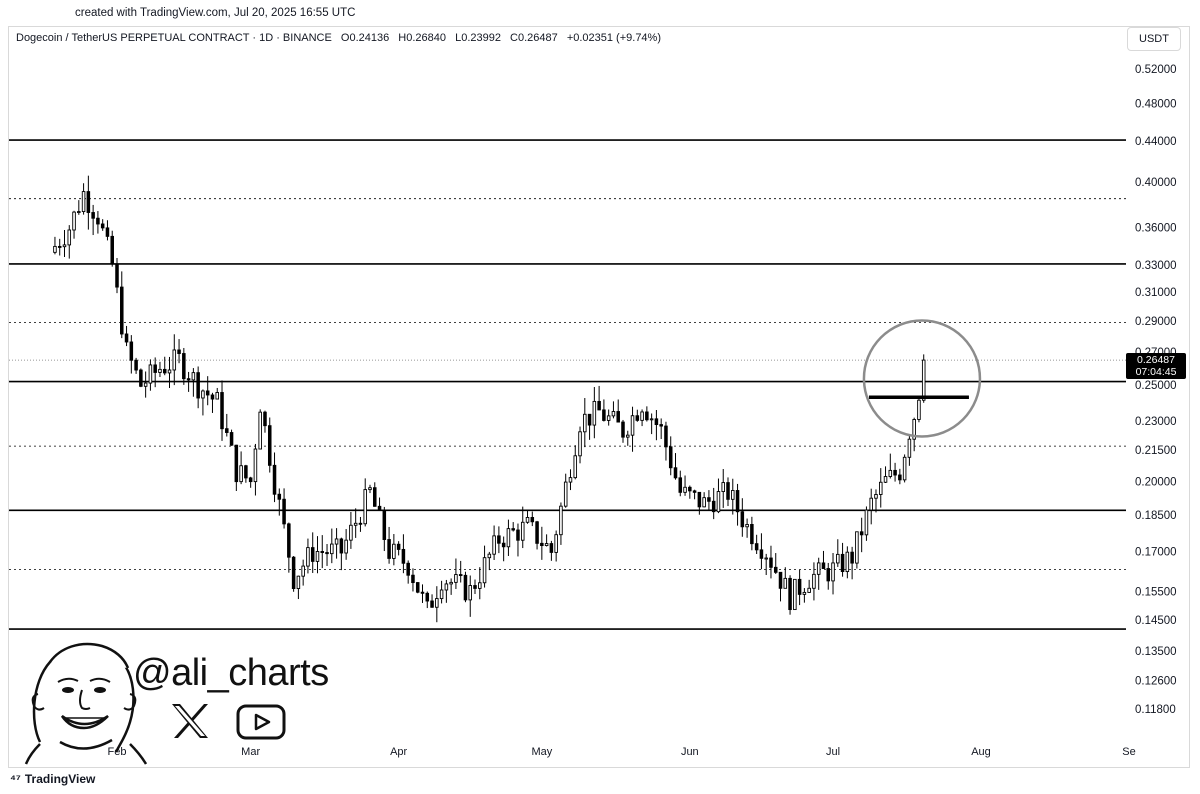 This screenshot has width=1200, height=794. I want to click on legend-open: O0.24136, so click(365, 38).